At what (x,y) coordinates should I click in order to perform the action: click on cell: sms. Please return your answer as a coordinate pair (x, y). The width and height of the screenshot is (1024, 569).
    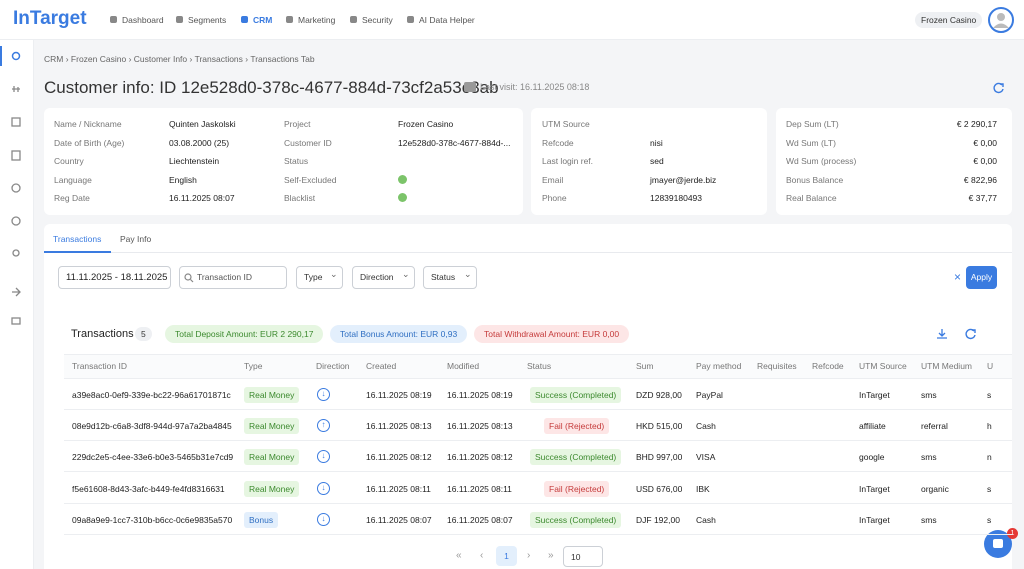
    Looking at the image, I should click on (929, 519).